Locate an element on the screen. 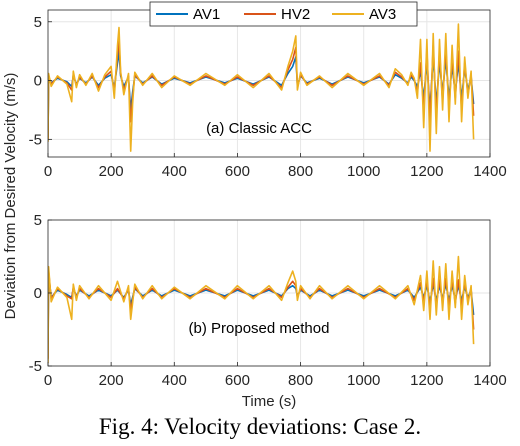 Image resolution: width=520 pixels, height=446 pixels. panel-annotation: (b) Proposed method is located at coordinates (259, 328).